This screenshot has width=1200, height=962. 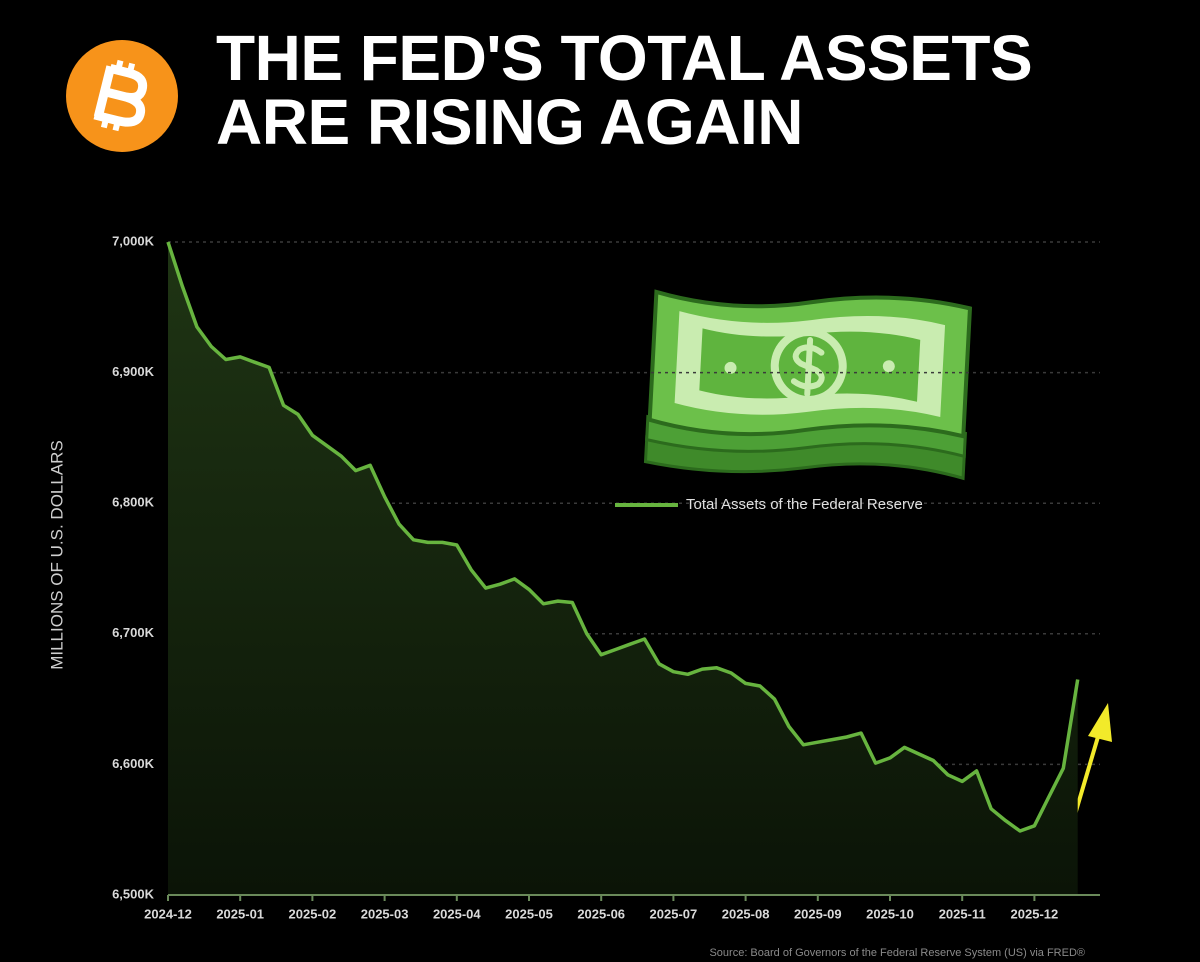 What do you see at coordinates (313, 913) in the screenshot?
I see `x-tick-label: 2025-02` at bounding box center [313, 913].